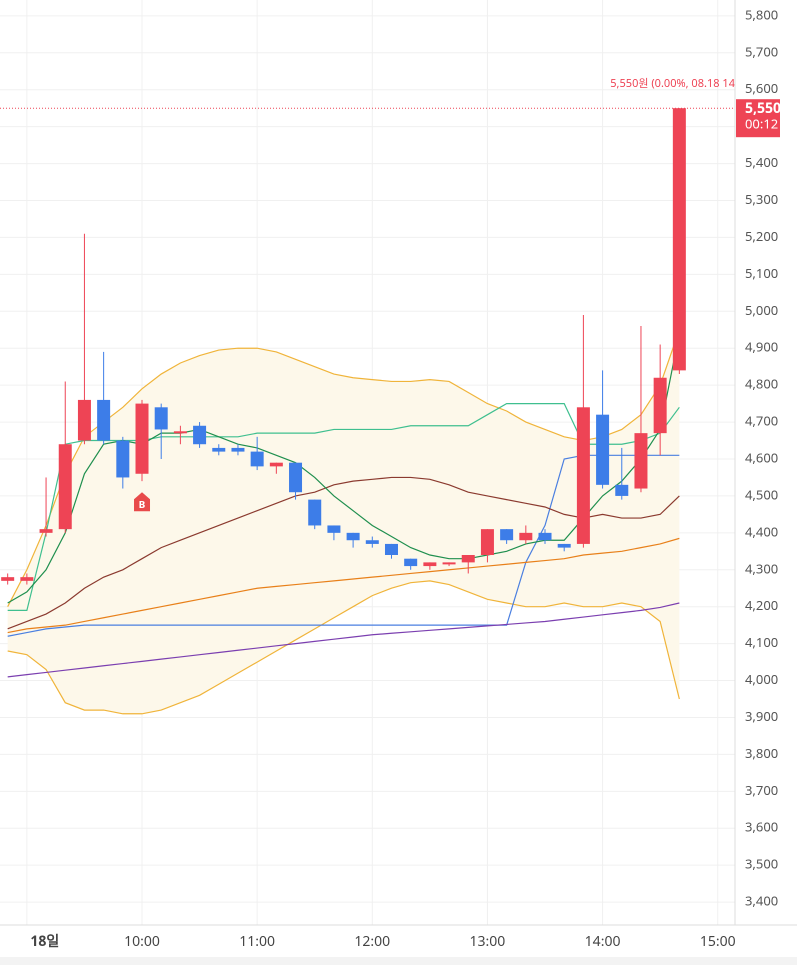 This screenshot has width=797, height=965. What do you see at coordinates (398, 961) in the screenshot?
I see `bottom-strip` at bounding box center [398, 961].